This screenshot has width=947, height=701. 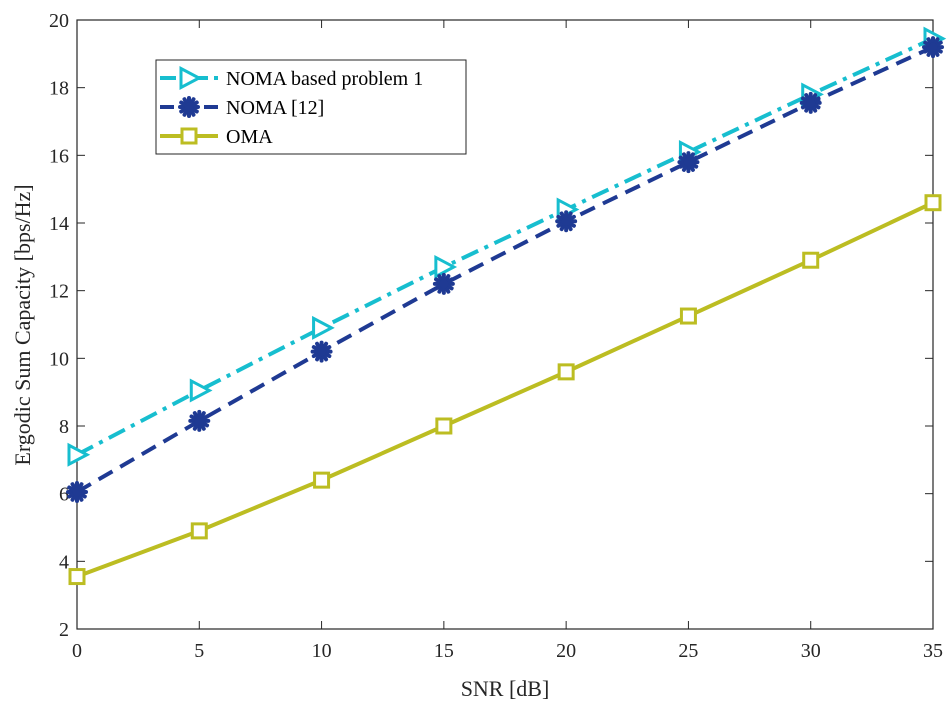 What do you see at coordinates (22, 324) in the screenshot?
I see `y-axis-title: Ergodic Sum Capacity [bps/Hz]` at bounding box center [22, 324].